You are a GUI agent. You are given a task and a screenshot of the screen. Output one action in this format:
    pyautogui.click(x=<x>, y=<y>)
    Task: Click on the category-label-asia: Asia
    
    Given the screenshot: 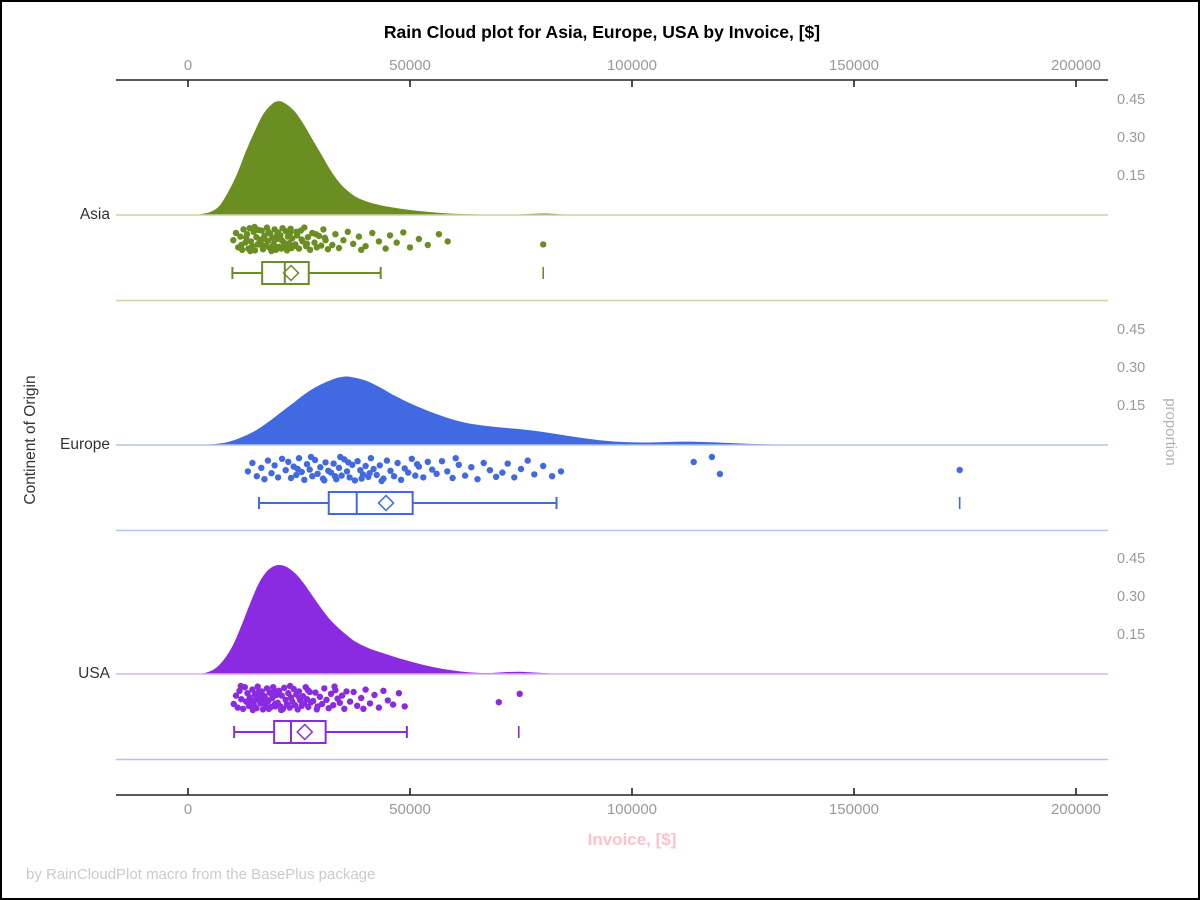 What is the action you would take?
    pyautogui.click(x=94, y=214)
    